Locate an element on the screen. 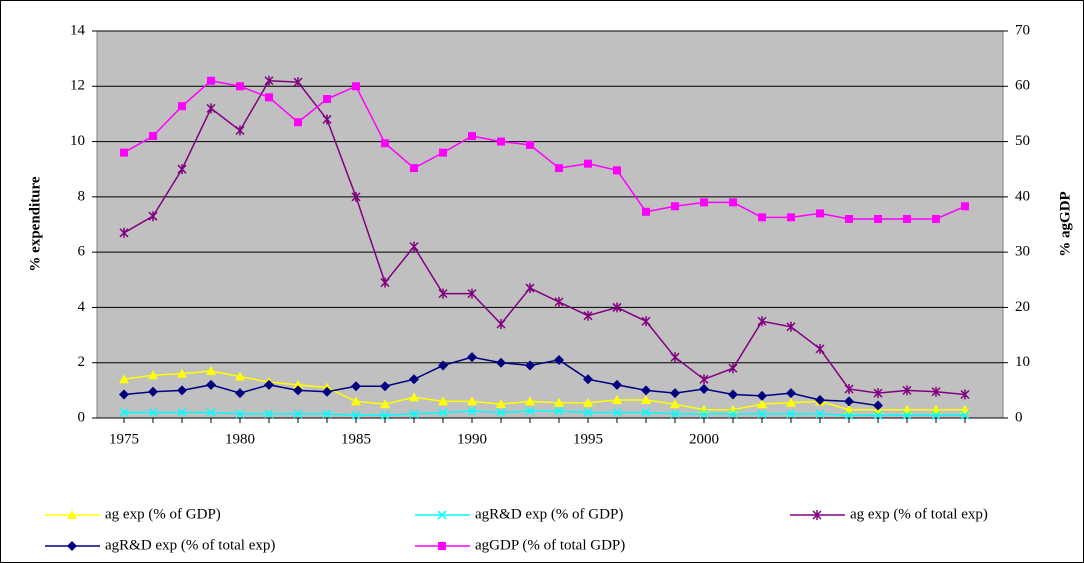 This screenshot has height=563, width=1084. x-tick-label: 1995 is located at coordinates (588, 439).